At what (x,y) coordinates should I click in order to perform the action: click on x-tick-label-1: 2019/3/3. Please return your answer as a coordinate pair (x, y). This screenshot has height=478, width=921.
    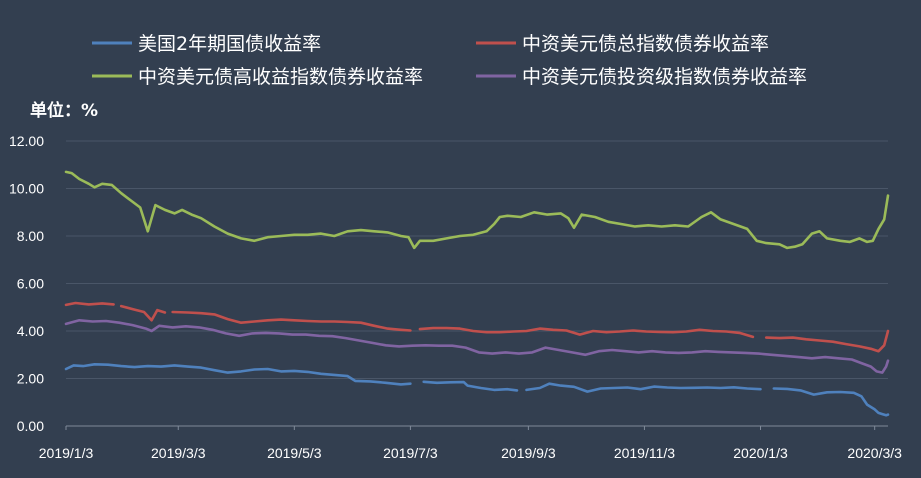
    Looking at the image, I should click on (178, 453).